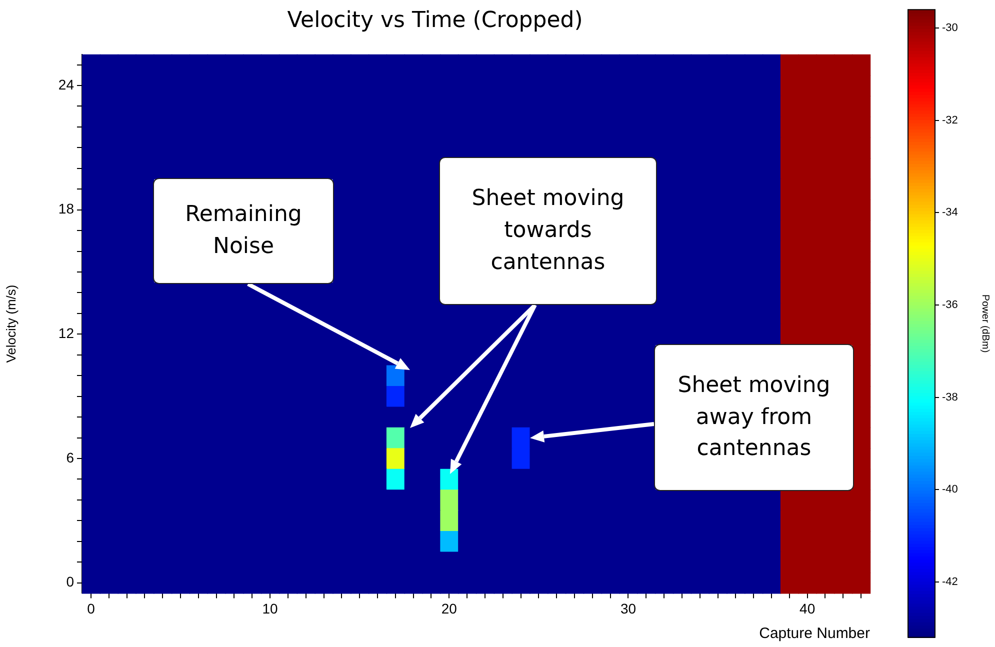 This screenshot has width=995, height=647. I want to click on color-bar-label: -34, so click(950, 212).